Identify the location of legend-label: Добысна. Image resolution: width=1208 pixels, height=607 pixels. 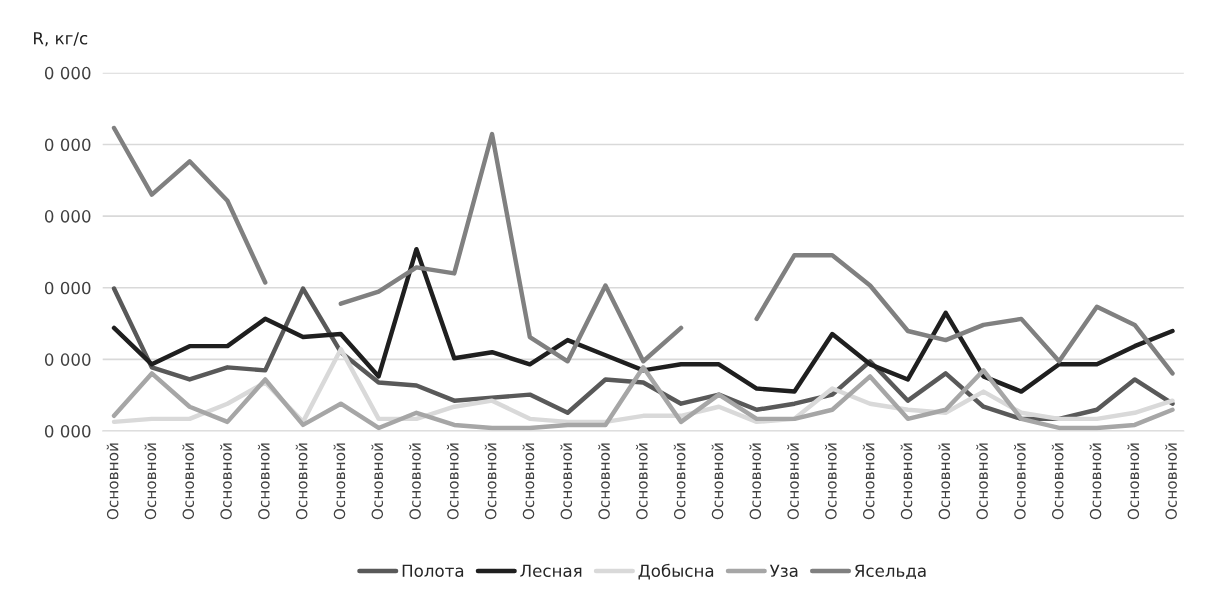
(676, 571).